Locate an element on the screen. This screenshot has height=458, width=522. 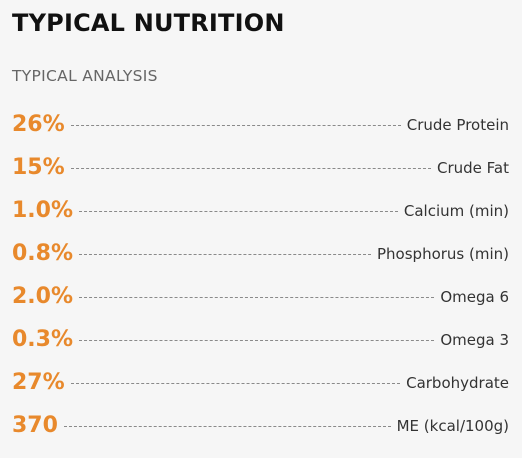
analysis-label: Crude Protein is located at coordinates (457, 124).